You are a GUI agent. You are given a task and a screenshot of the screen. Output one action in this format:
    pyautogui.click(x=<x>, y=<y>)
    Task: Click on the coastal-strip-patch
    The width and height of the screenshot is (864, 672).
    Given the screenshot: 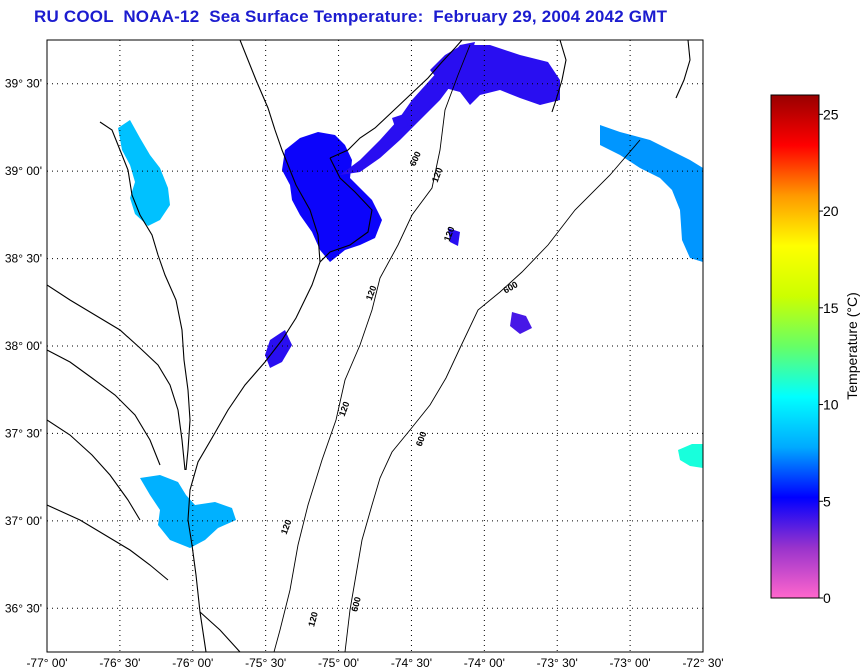 What is the action you would take?
    pyautogui.click(x=278, y=349)
    